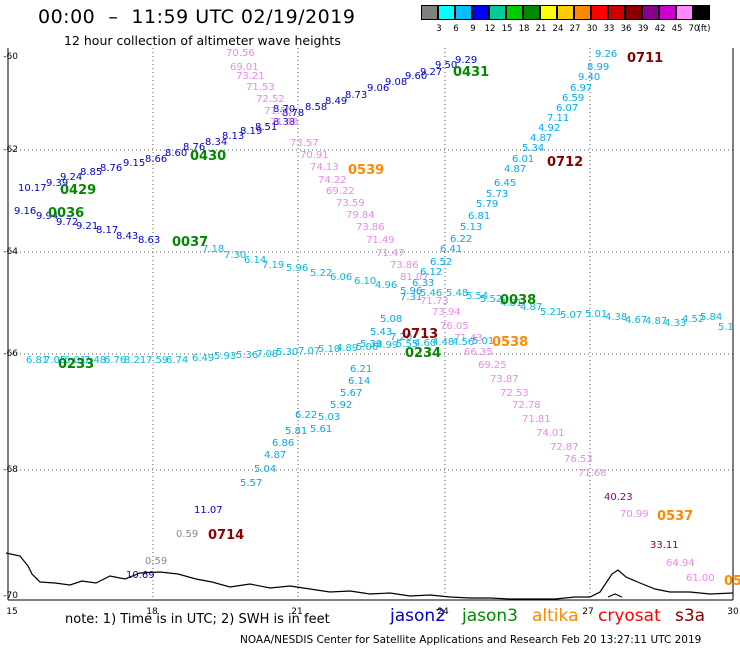  What do you see at coordinates (296, 431) in the screenshot?
I see `wave-height-value: 5.81` at bounding box center [296, 431].